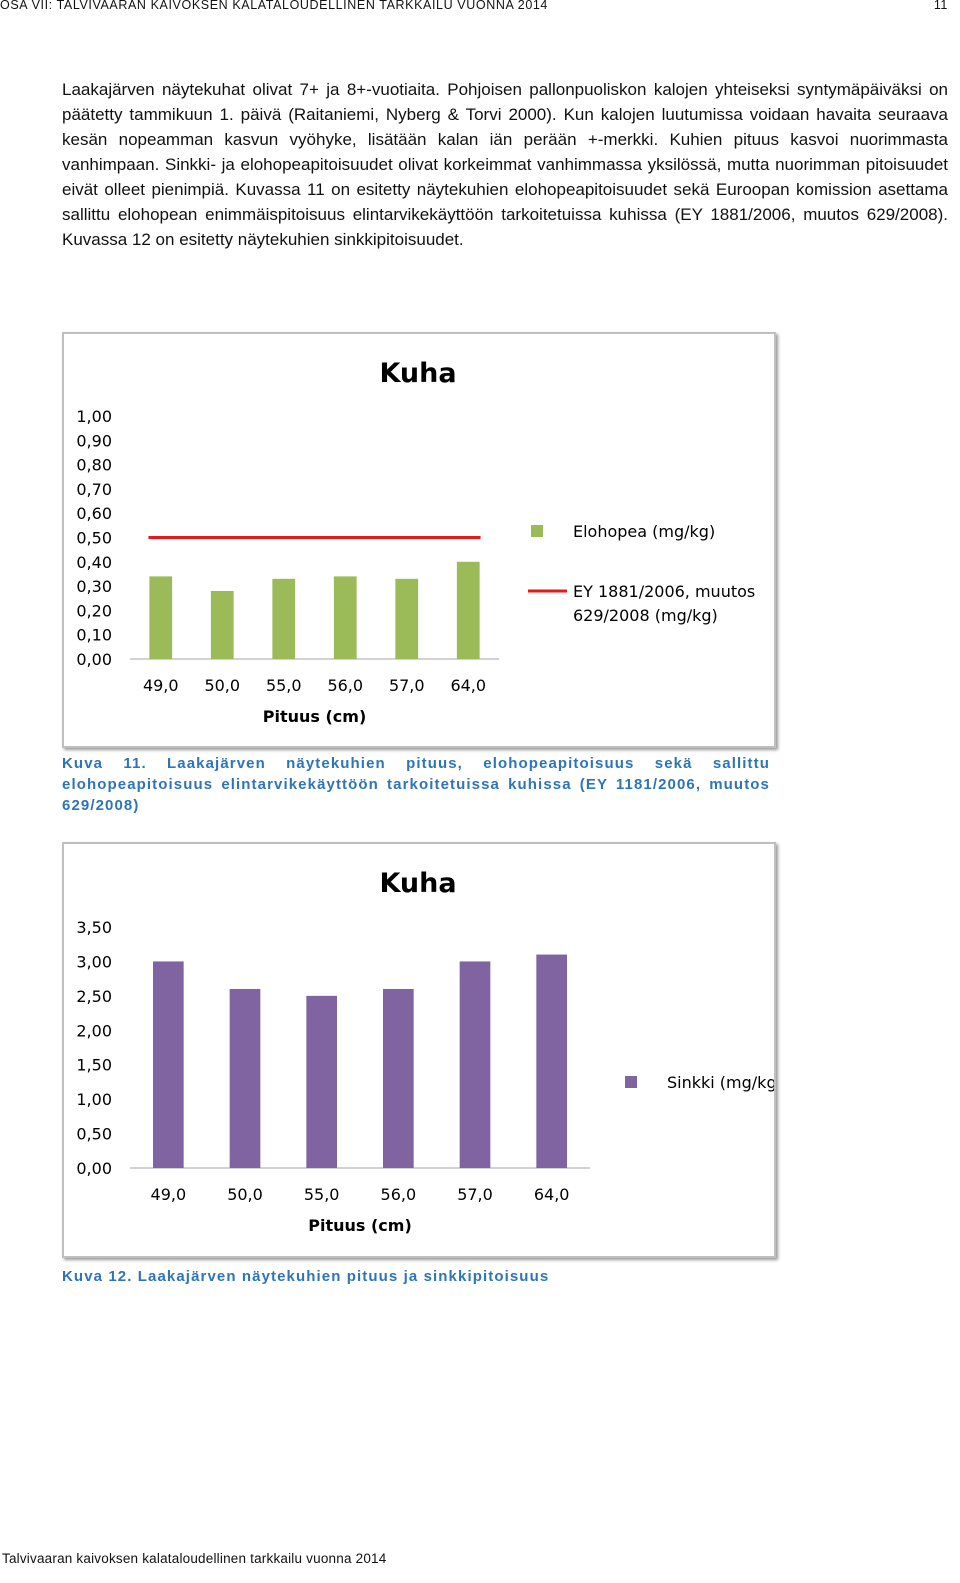 The image size is (960, 1583). I want to click on legend-label: EY 1881/2006, muutos, so click(664, 591).